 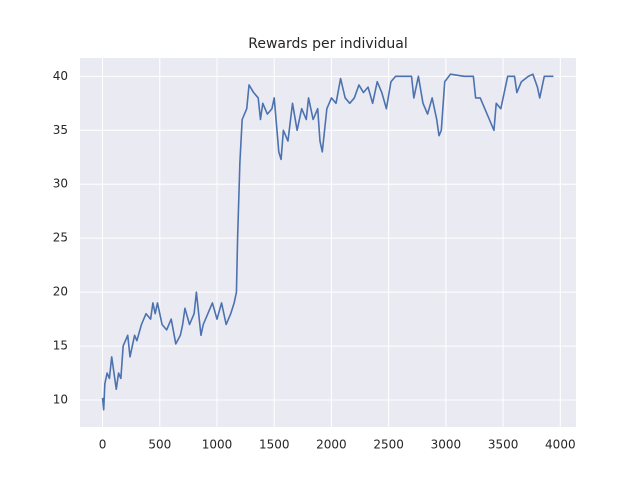 I want to click on x-tick-label: 1000, so click(x=217, y=445).